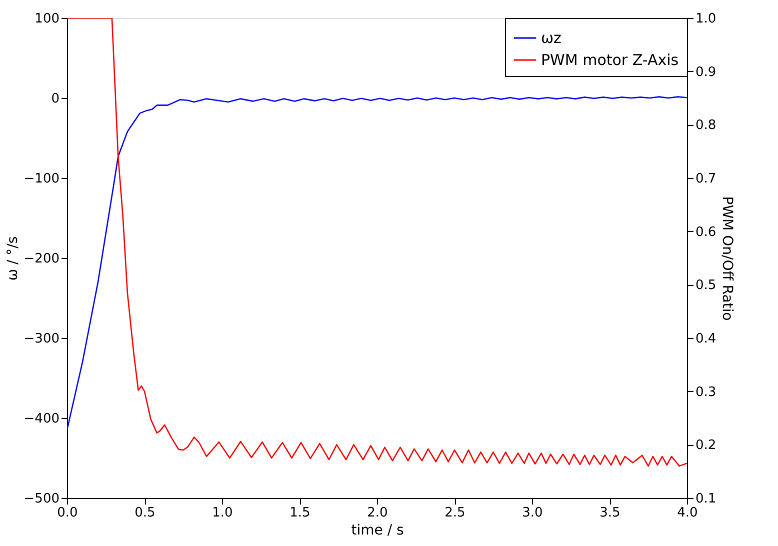 The image size is (778, 546). I want to click on legend-label: PWM motor Z-Axis, so click(610, 60).